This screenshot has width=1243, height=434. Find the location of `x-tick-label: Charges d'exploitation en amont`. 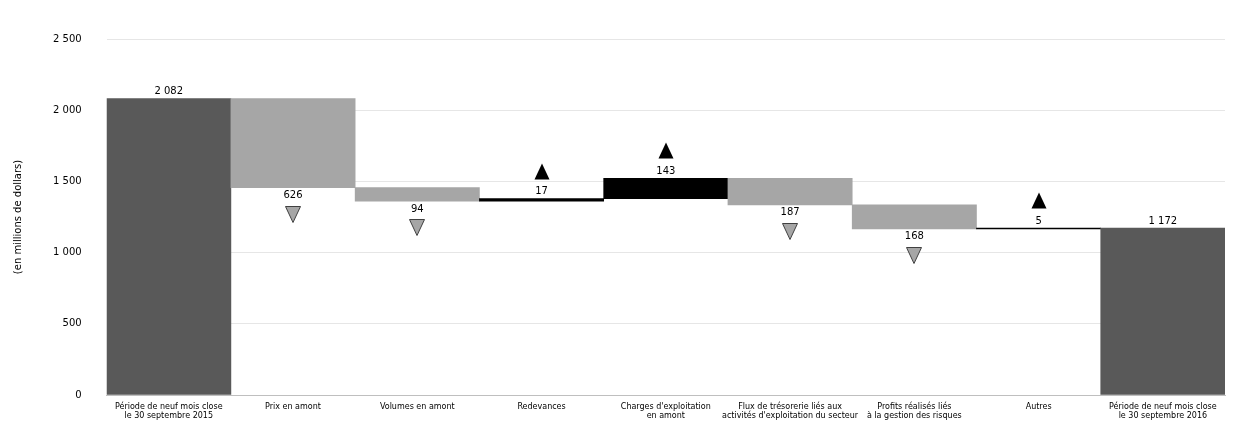

x-tick-label: Charges d'exploitation en amont is located at coordinates (665, 411).